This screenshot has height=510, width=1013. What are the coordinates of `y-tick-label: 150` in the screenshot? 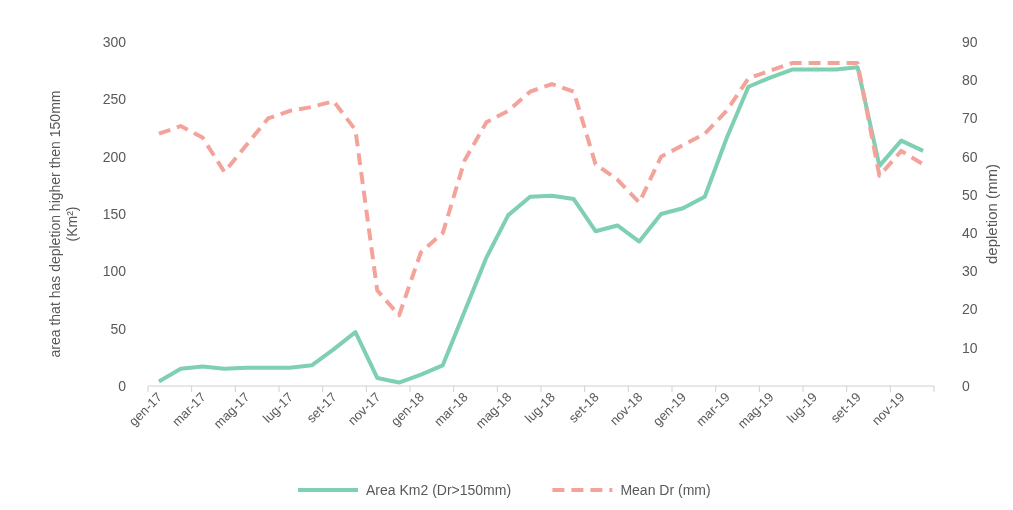 It's located at (114, 213).